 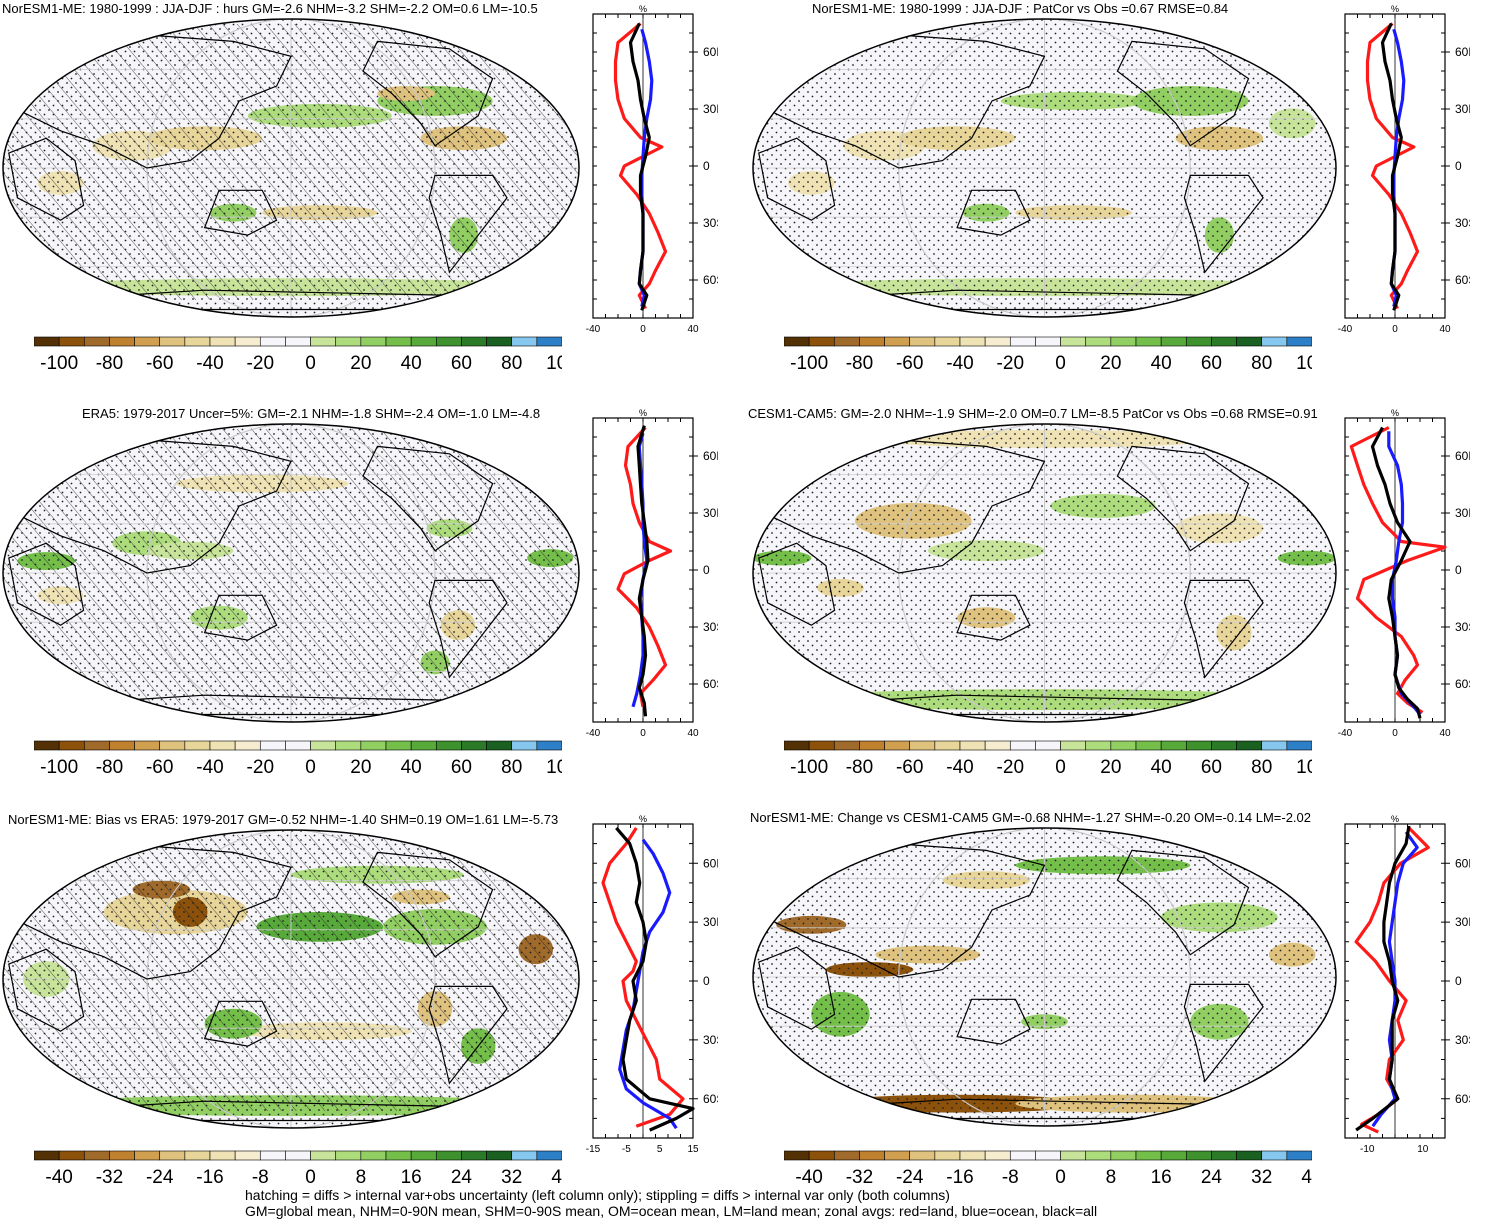 What do you see at coordinates (1345, 329) in the screenshot?
I see `x-tick-label: -40` at bounding box center [1345, 329].